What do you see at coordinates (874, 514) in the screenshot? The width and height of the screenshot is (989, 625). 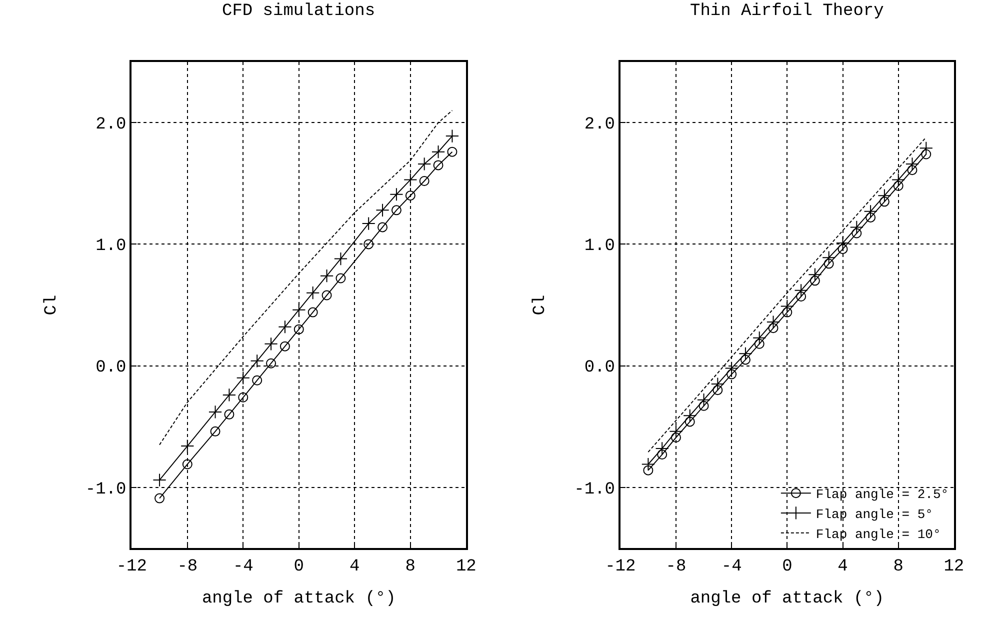 I see `legend-label: Flap angle = 5°` at bounding box center [874, 514].